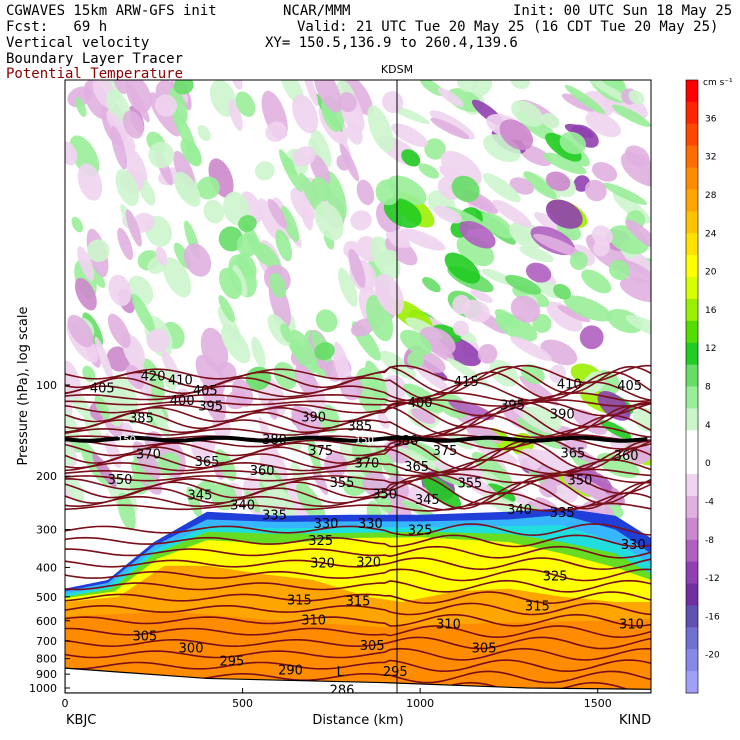  Describe the element at coordinates (242, 703) in the screenshot. I see `x-tick-label: 500` at that location.